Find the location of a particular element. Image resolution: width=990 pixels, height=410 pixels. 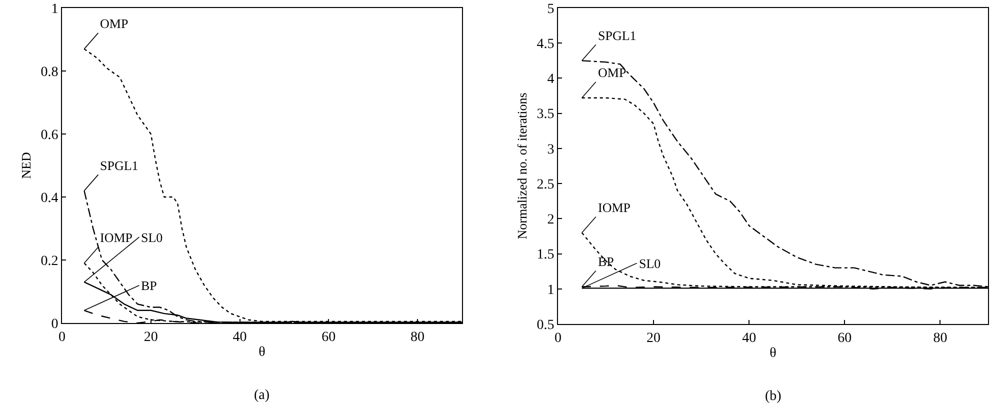

y-tick-label: 0.6 is located at coordinates (49, 135).